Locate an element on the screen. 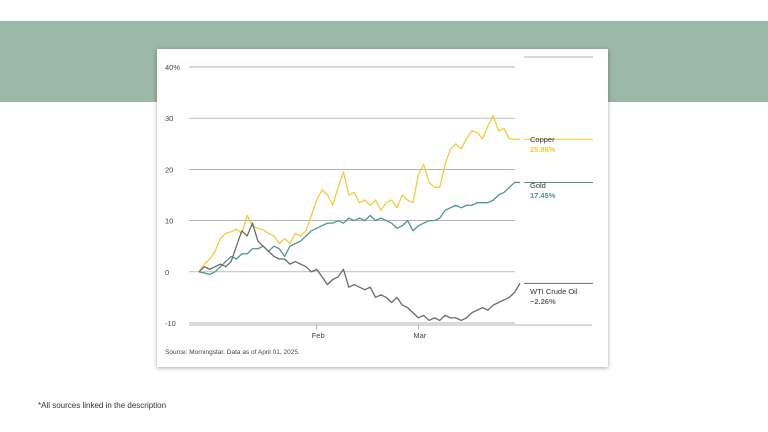  legend-value: −2.26% is located at coordinates (543, 301).